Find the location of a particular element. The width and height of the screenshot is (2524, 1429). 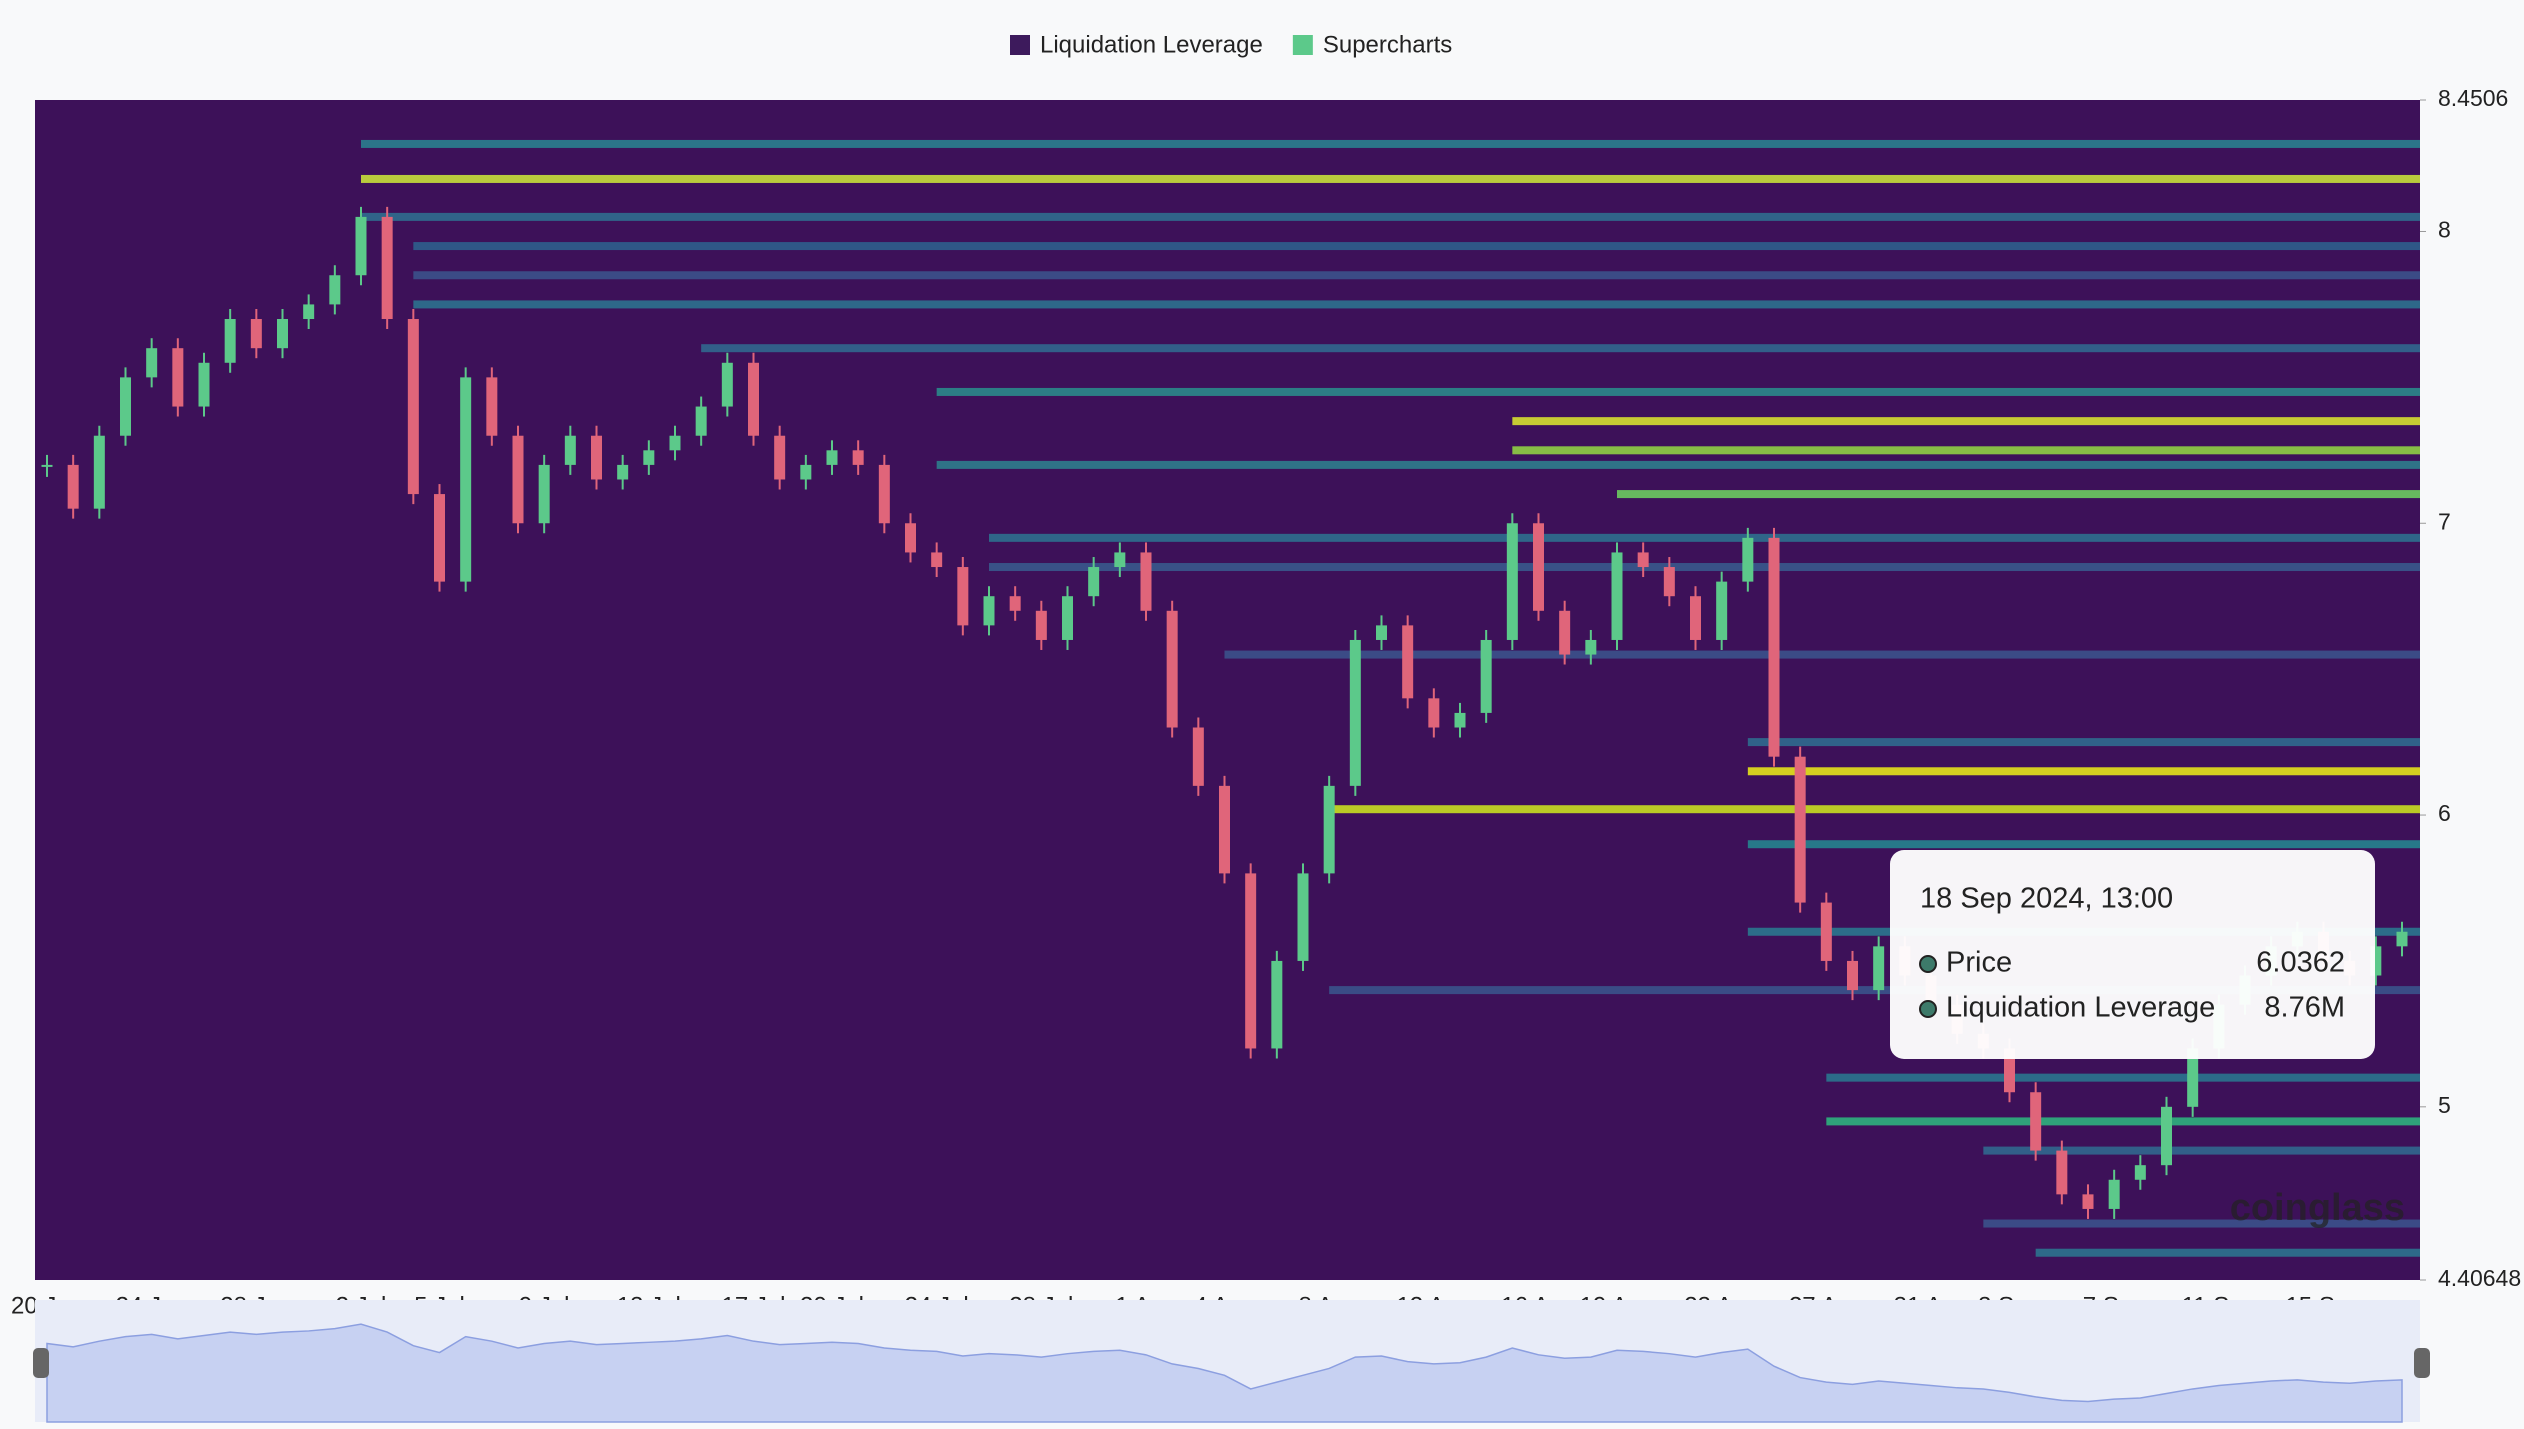

legend-label: Liquidation Leverage is located at coordinates (1151, 44).